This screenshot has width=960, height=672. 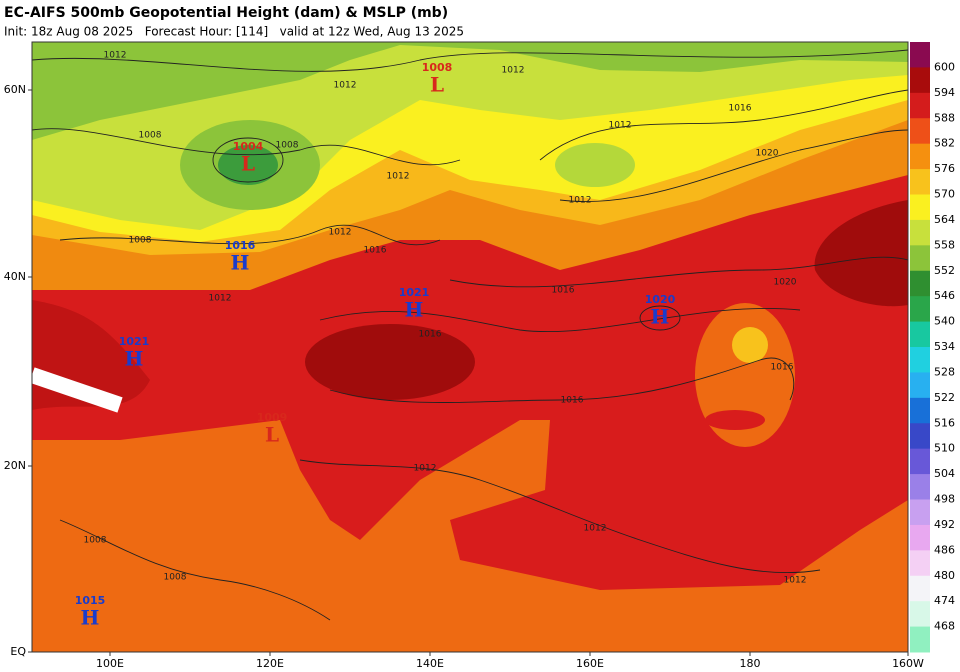 What do you see at coordinates (944, 66) in the screenshot?
I see `colorbar-label: 600` at bounding box center [944, 66].